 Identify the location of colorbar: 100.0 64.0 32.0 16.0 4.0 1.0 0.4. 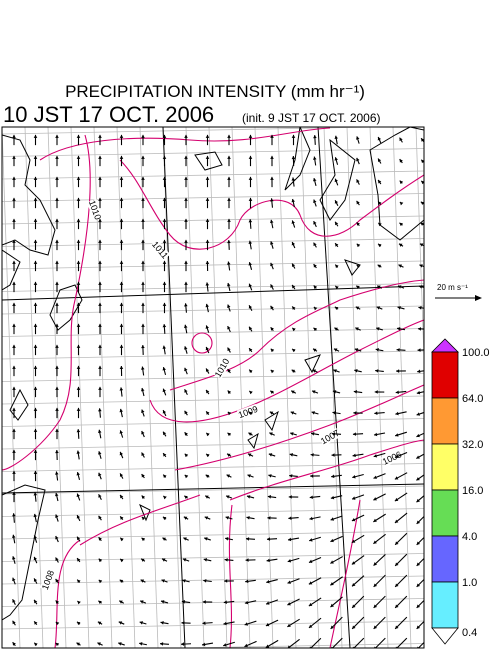
(460, 491).